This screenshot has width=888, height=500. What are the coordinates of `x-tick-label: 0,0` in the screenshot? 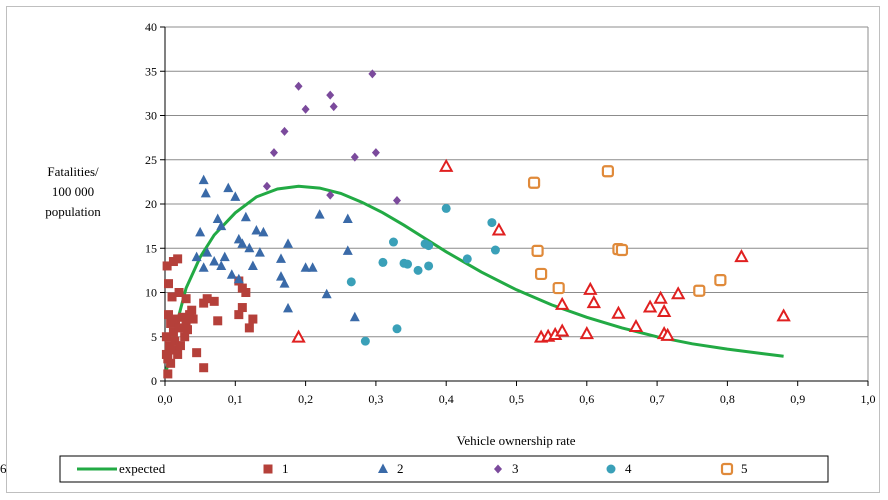 It's located at (165, 399).